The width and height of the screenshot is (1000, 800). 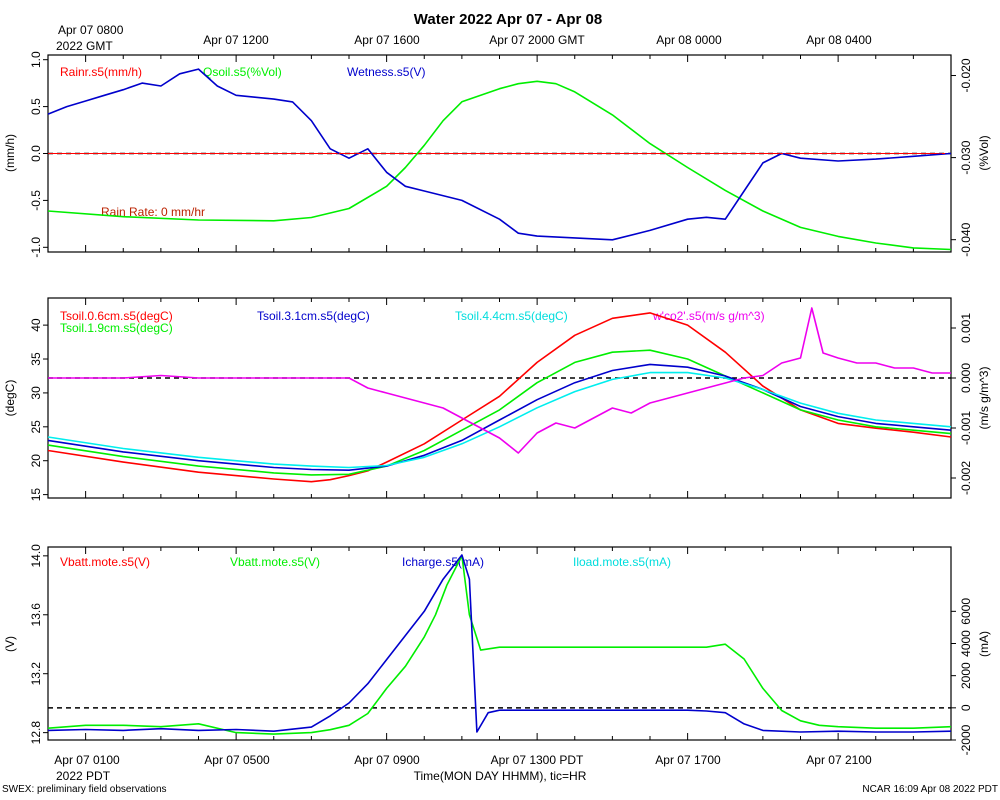 What do you see at coordinates (984, 152) in the screenshot?
I see `water-right-axis-title: (%Vol)` at bounding box center [984, 152].